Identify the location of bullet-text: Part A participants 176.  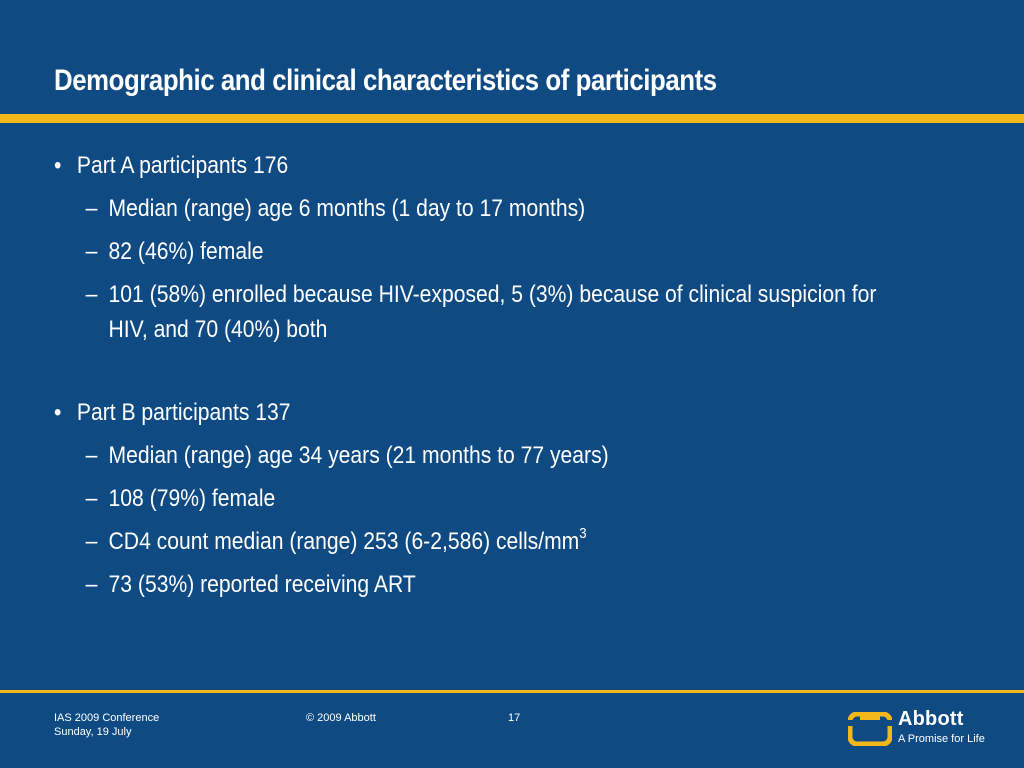
(182, 165).